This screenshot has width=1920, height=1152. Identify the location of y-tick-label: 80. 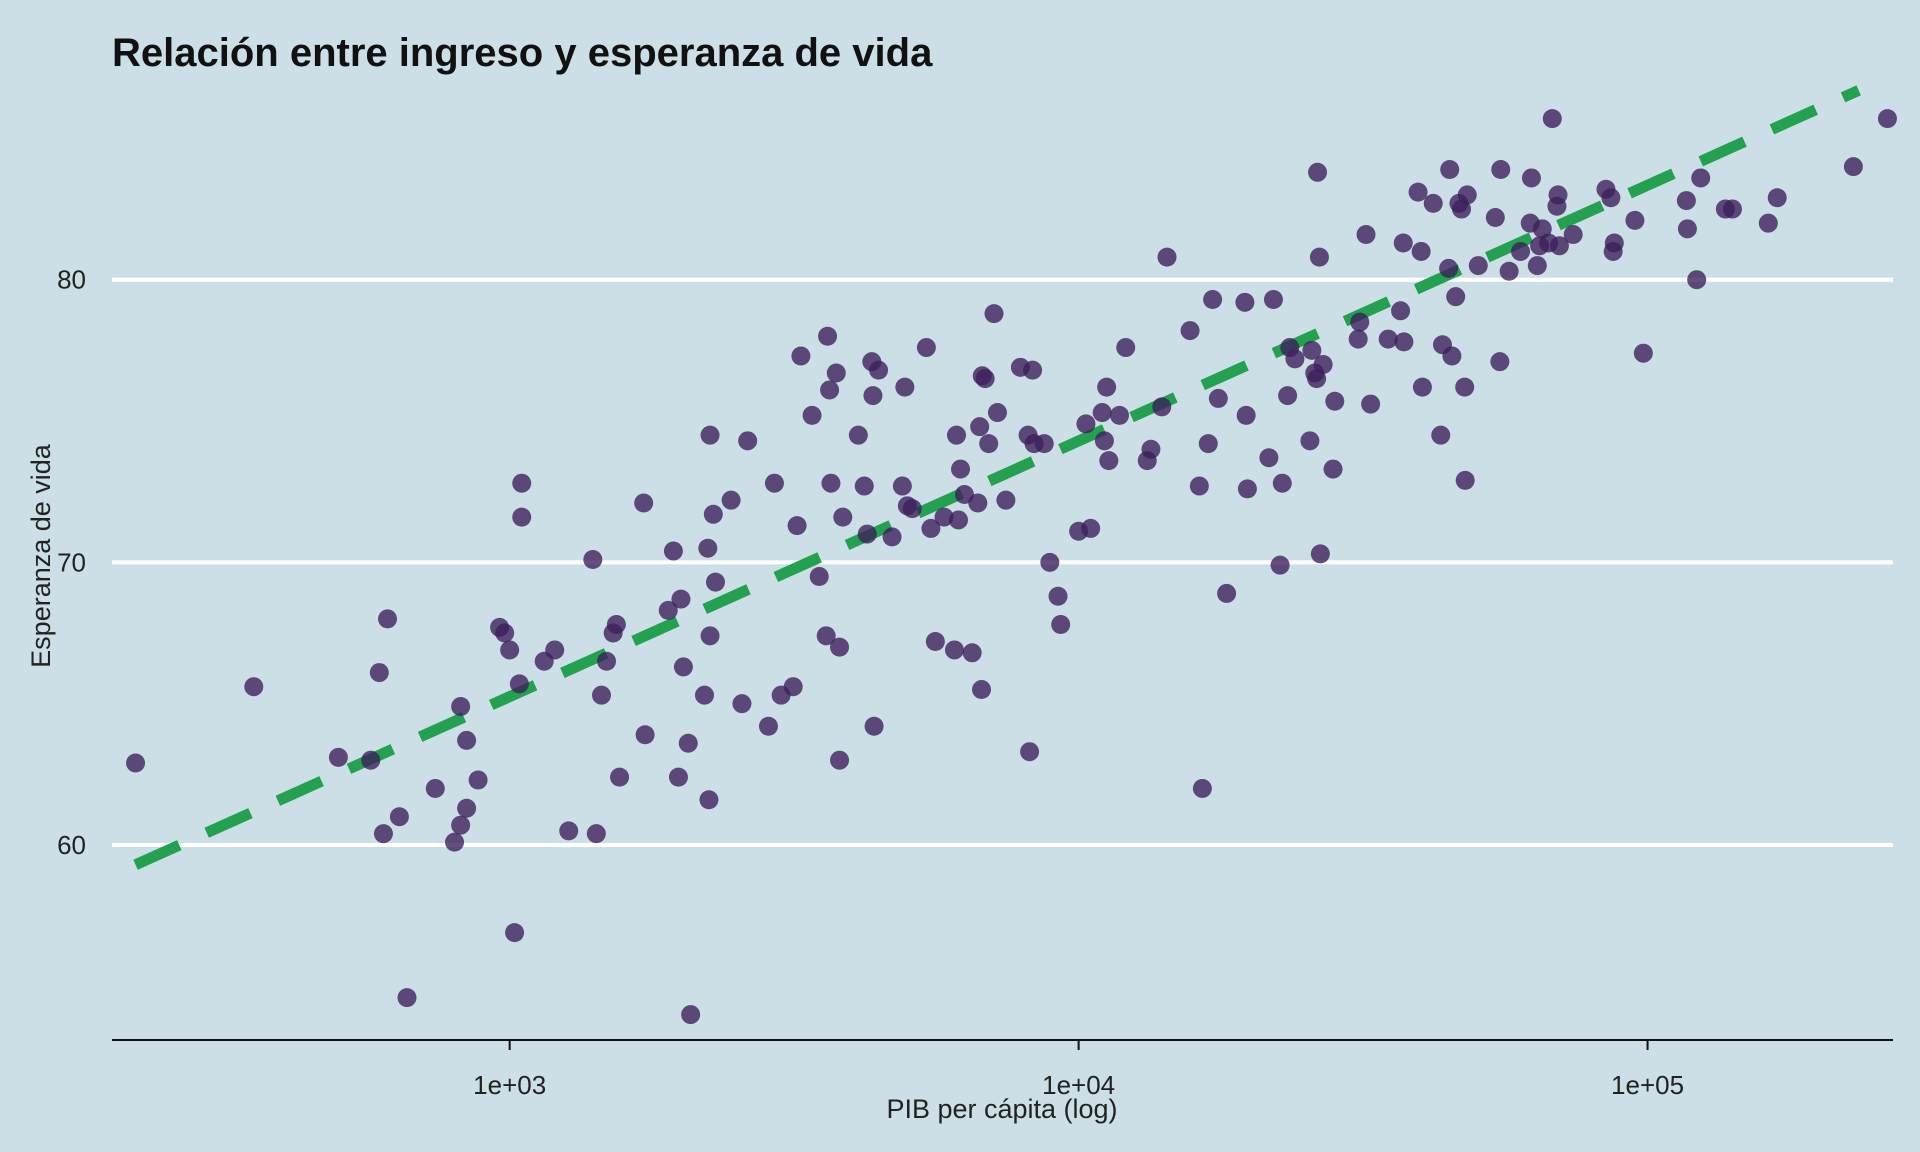
(71, 280).